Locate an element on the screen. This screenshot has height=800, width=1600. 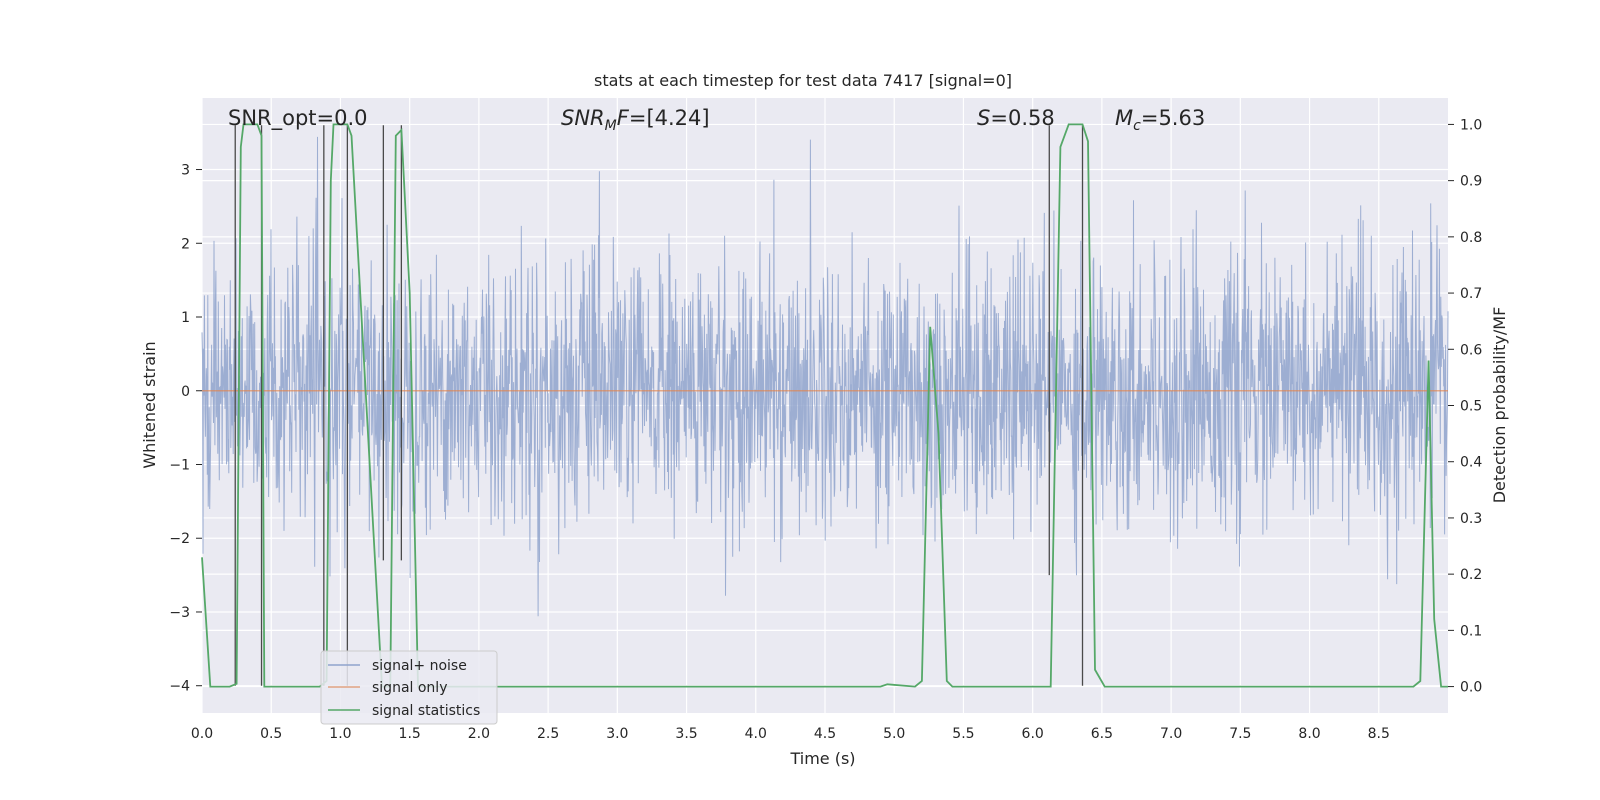
y-right-tick-label: 0.4 is located at coordinates (1471, 463).